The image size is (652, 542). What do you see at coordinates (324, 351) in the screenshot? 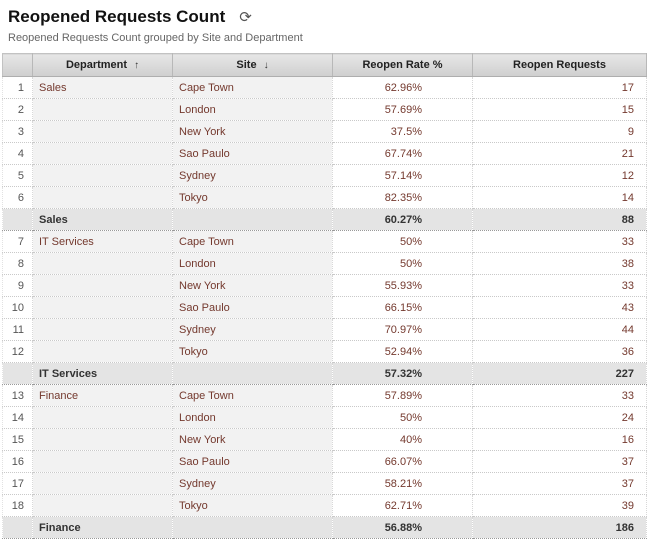
I see `table-row: 12 Tokyo 52.94% 36` at bounding box center [324, 351].